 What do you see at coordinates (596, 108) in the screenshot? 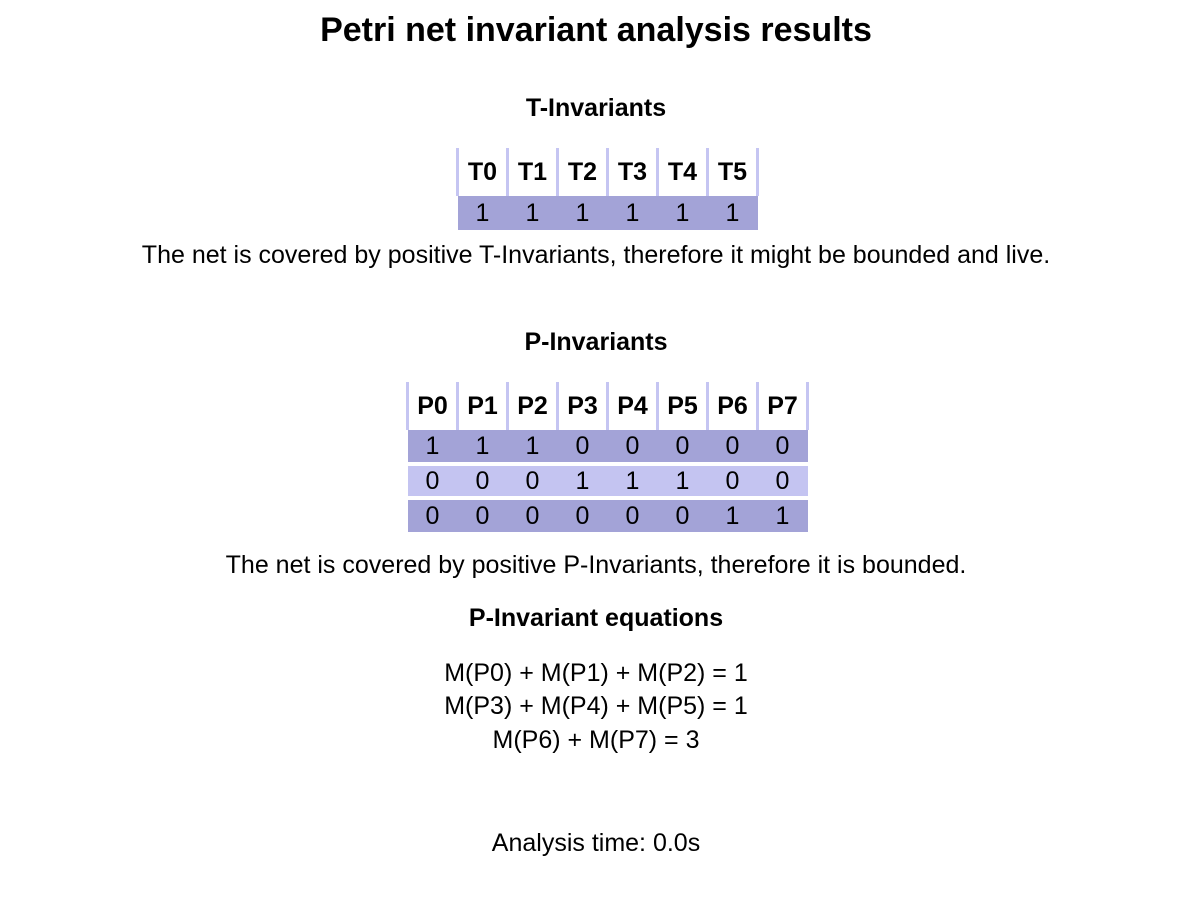
I see `t-invariants-heading: T-Invariants` at bounding box center [596, 108].